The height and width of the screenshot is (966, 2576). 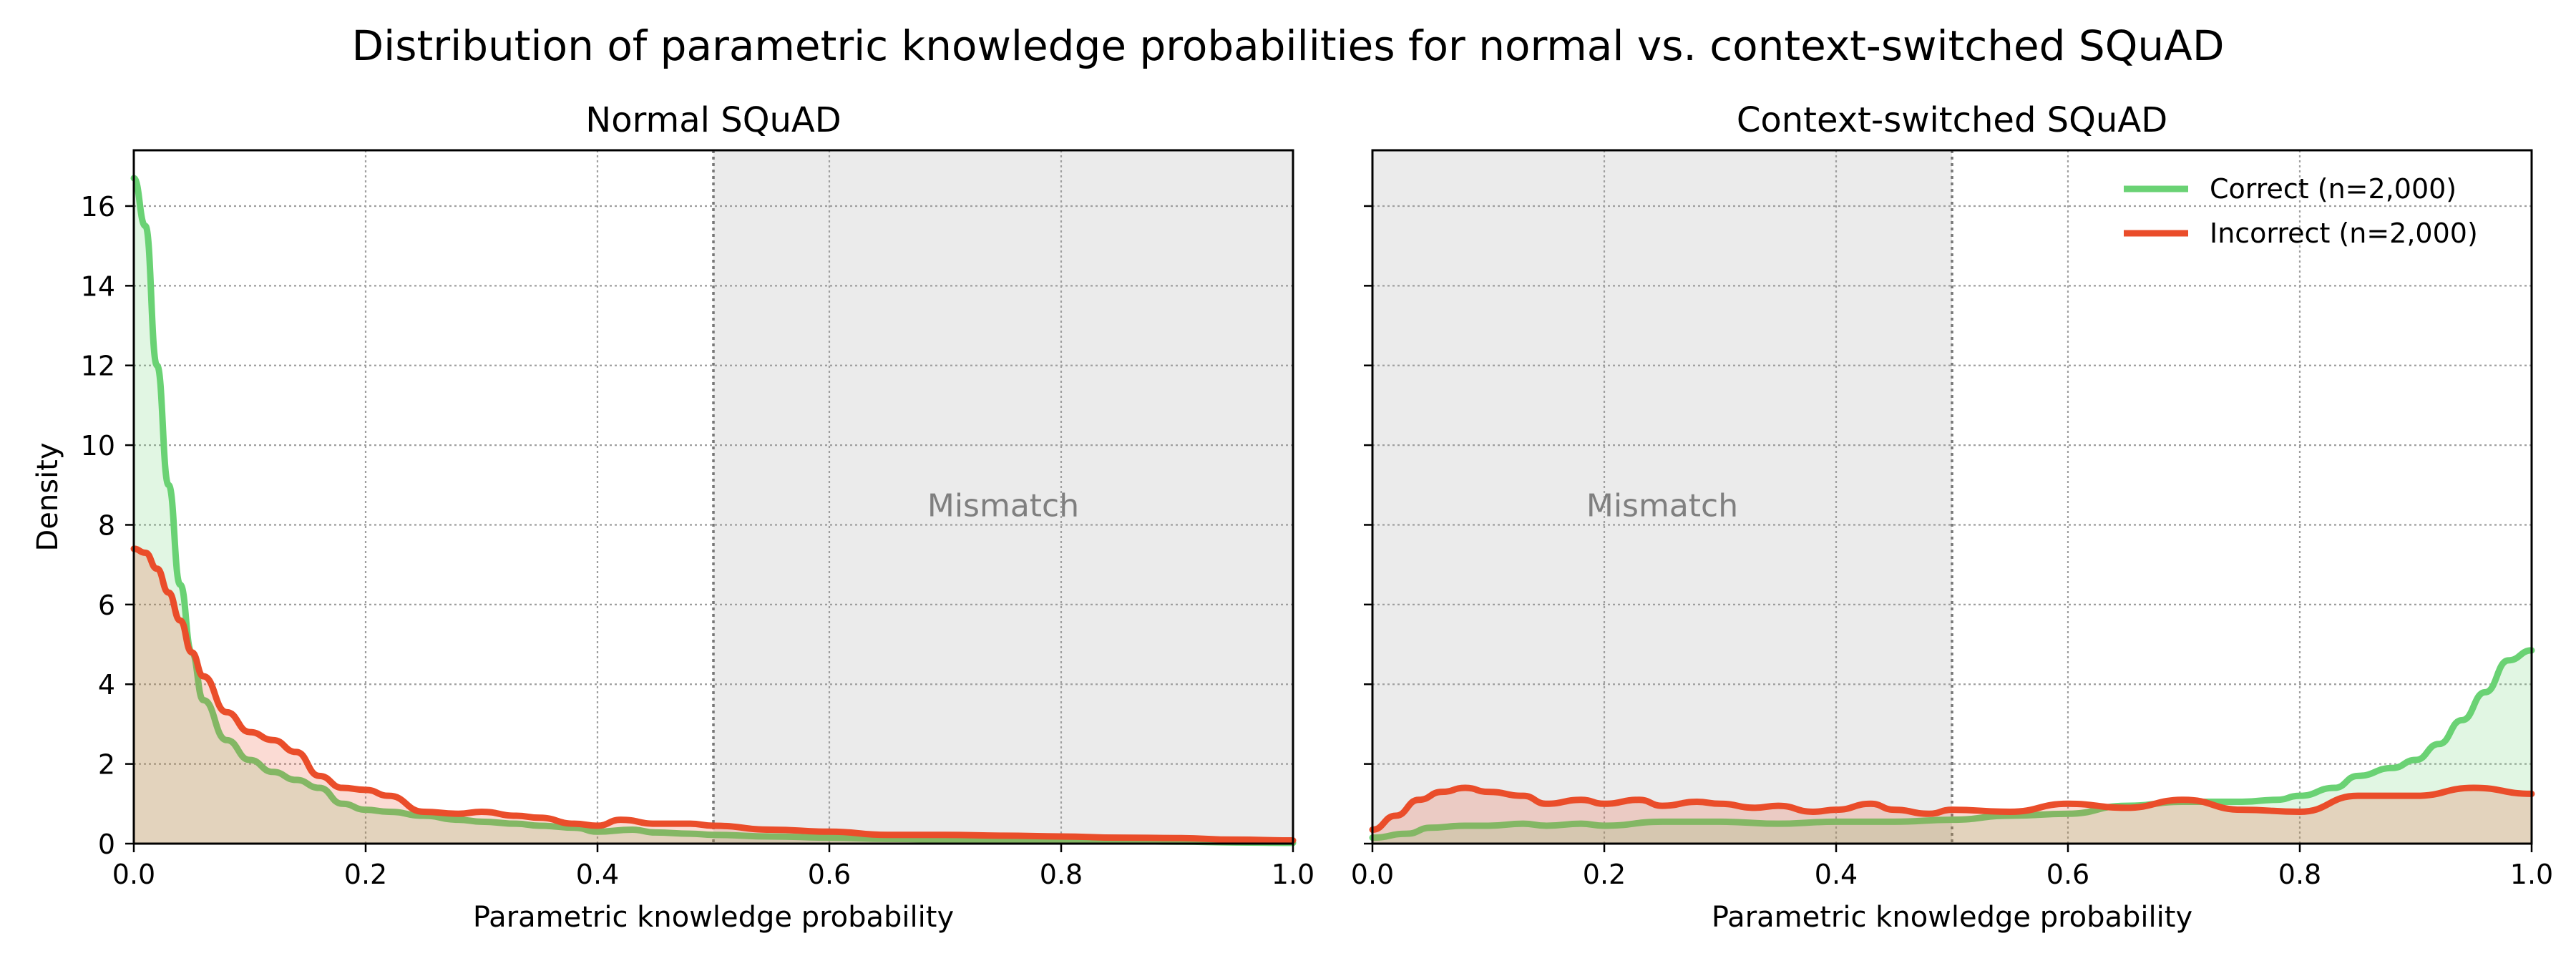 I want to click on legend-entry: Correct (n=2,000), so click(x=2333, y=189).